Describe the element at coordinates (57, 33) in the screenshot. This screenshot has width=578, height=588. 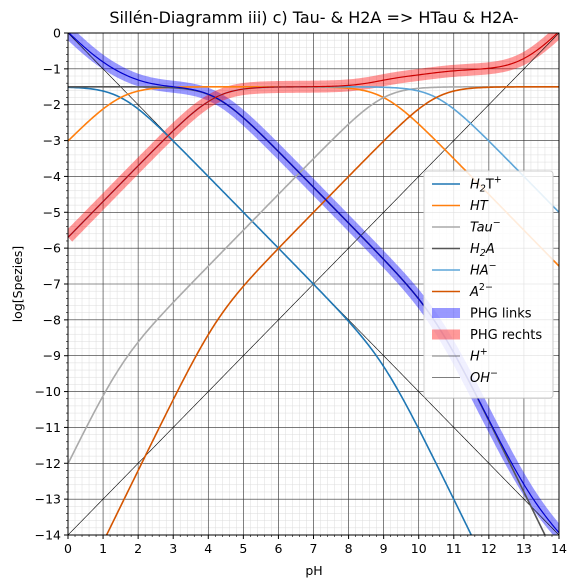
I see `y-tick-label: 0` at that location.